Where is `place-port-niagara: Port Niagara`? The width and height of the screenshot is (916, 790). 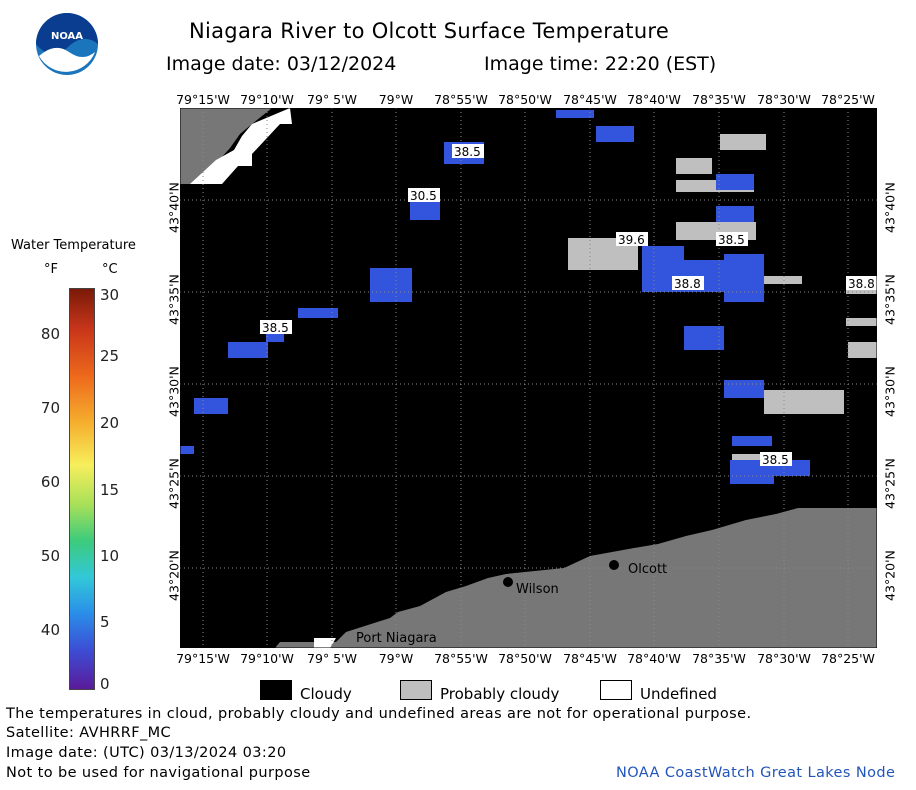
place-port-niagara: Port Niagara is located at coordinates (396, 638).